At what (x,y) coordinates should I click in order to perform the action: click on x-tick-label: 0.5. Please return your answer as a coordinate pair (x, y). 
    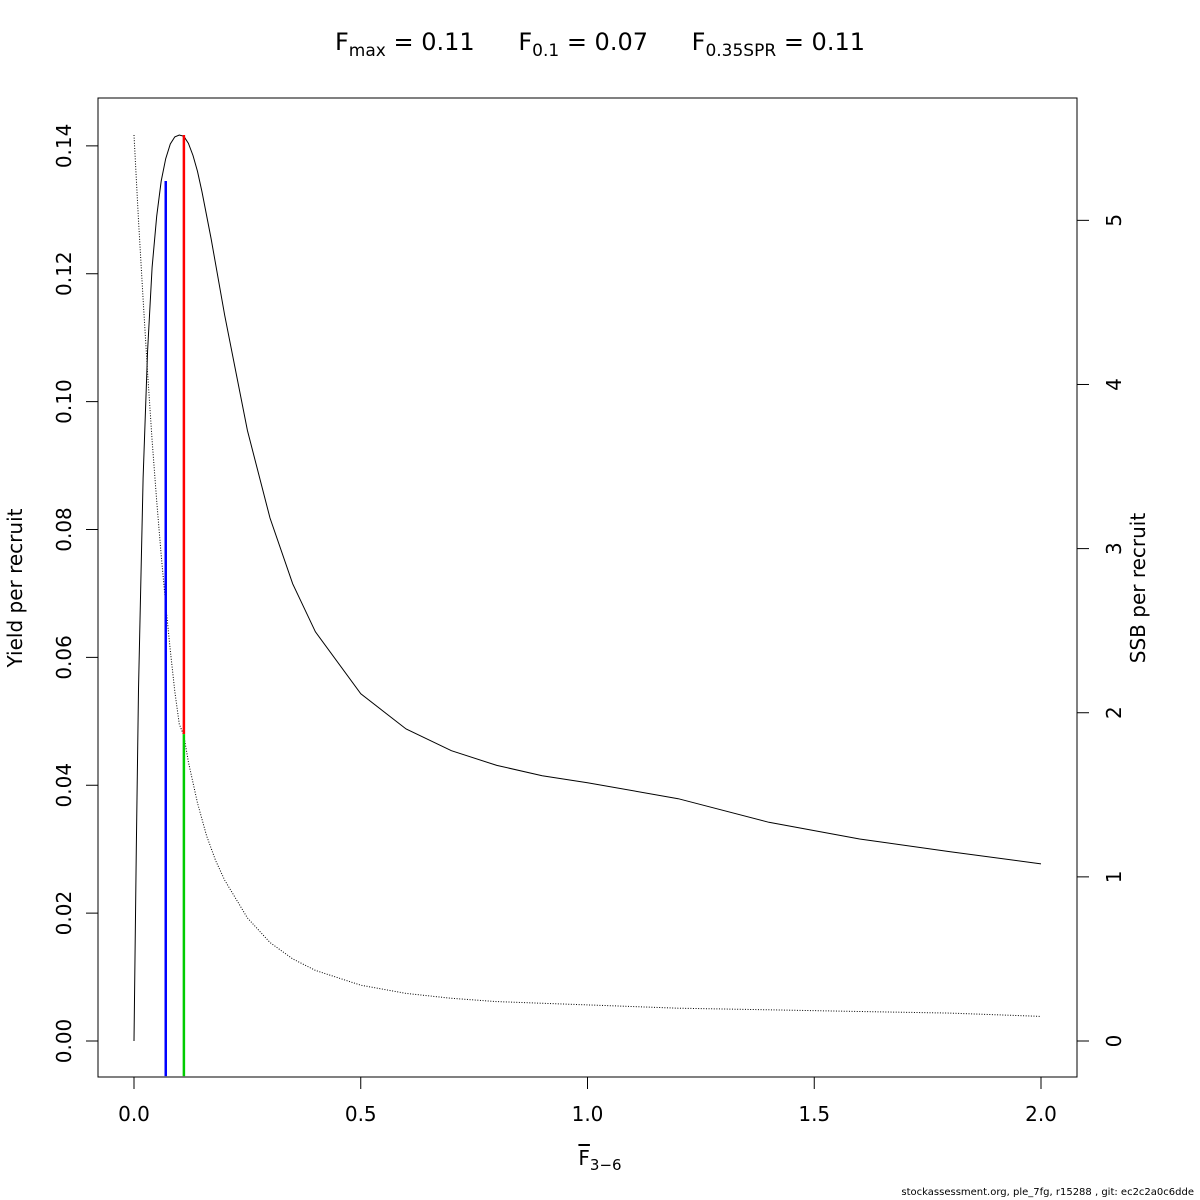
    Looking at the image, I should click on (361, 1114).